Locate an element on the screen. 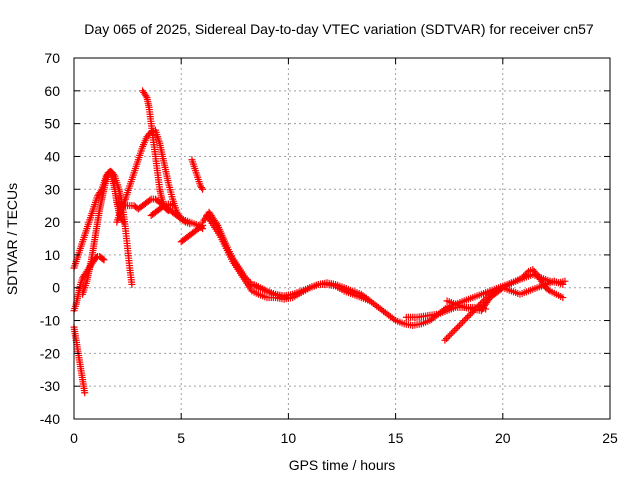 The width and height of the screenshot is (640, 480). y-tick-label: 70 is located at coordinates (52, 58).